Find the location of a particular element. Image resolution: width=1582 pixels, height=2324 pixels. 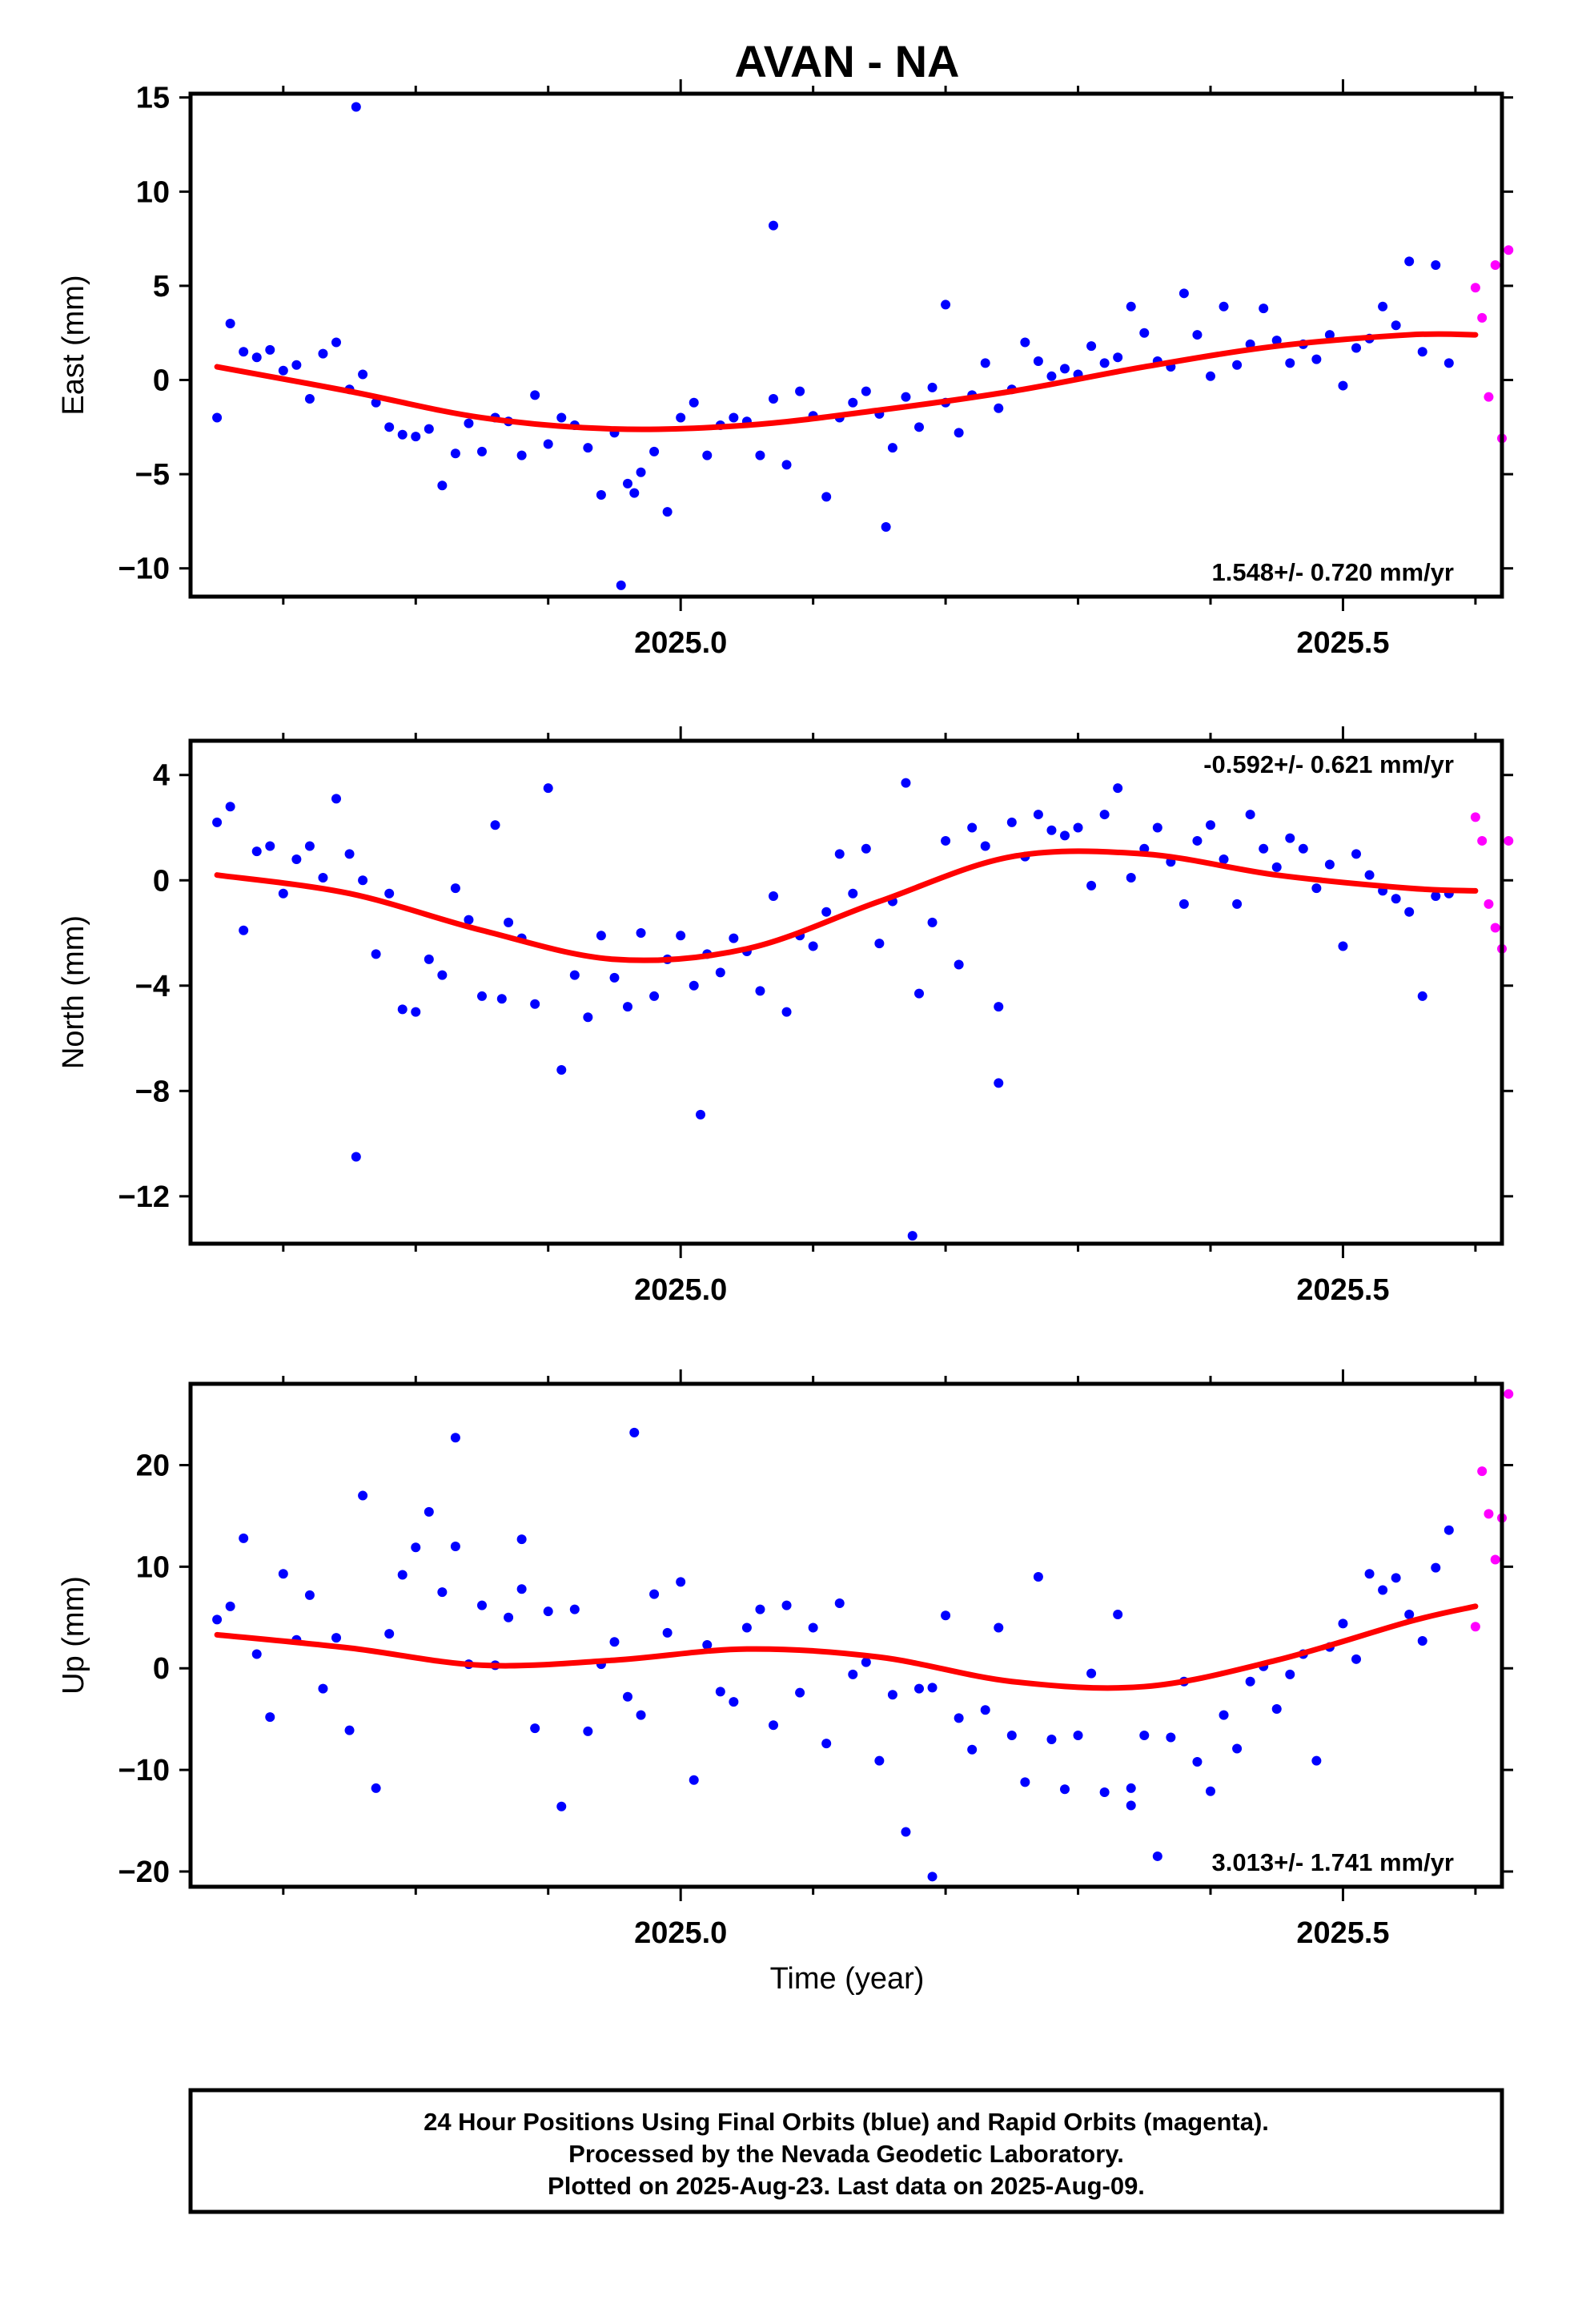

up-x-tick-label: 2025.0 is located at coordinates (681, 1933).